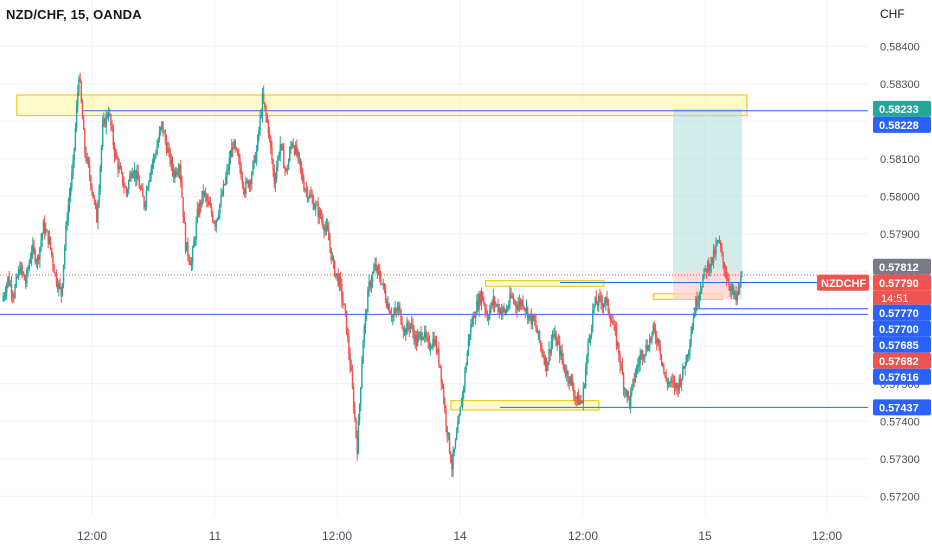 Image resolution: width=932 pixels, height=555 pixels. Describe the element at coordinates (843, 282) in the screenshot. I see `symbol-tag` at that location.